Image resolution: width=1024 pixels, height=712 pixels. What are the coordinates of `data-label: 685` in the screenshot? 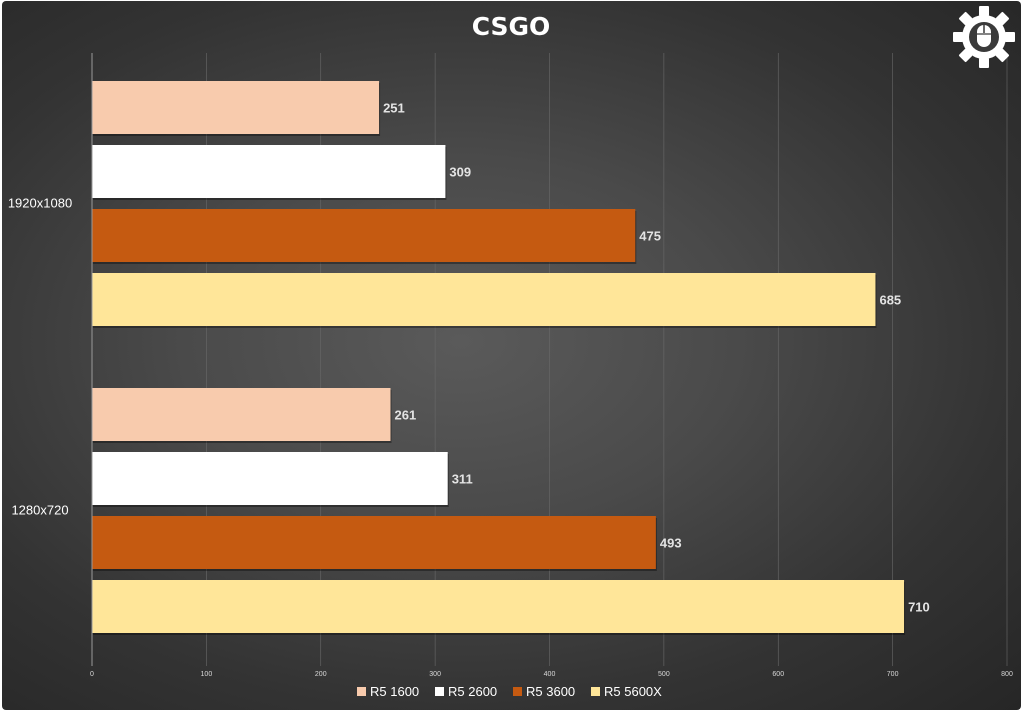 It's located at (890, 300).